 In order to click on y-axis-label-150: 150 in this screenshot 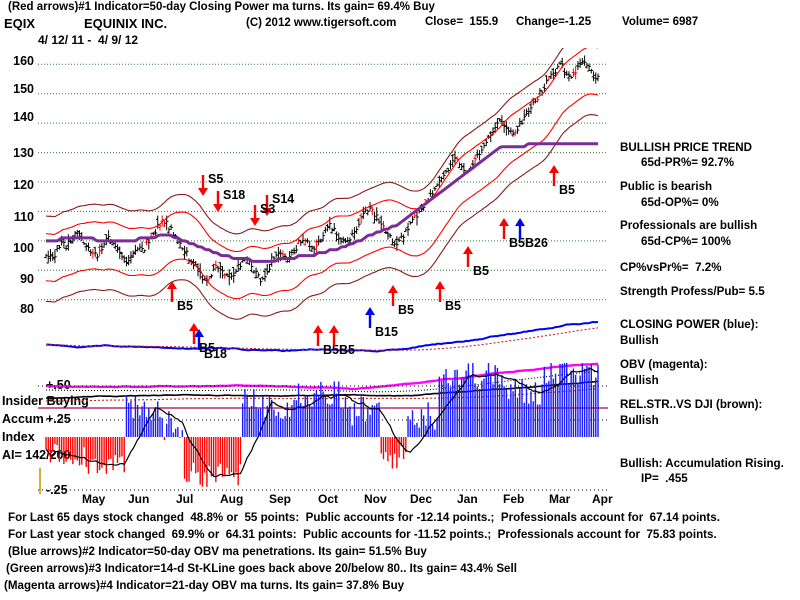, I will do `click(23, 89)`.